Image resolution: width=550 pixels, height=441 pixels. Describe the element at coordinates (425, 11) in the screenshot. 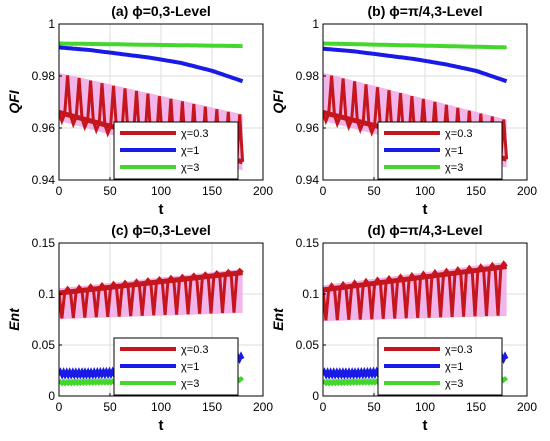

I see `panel-title: (b) ϕ=π/4,3-Level` at that location.